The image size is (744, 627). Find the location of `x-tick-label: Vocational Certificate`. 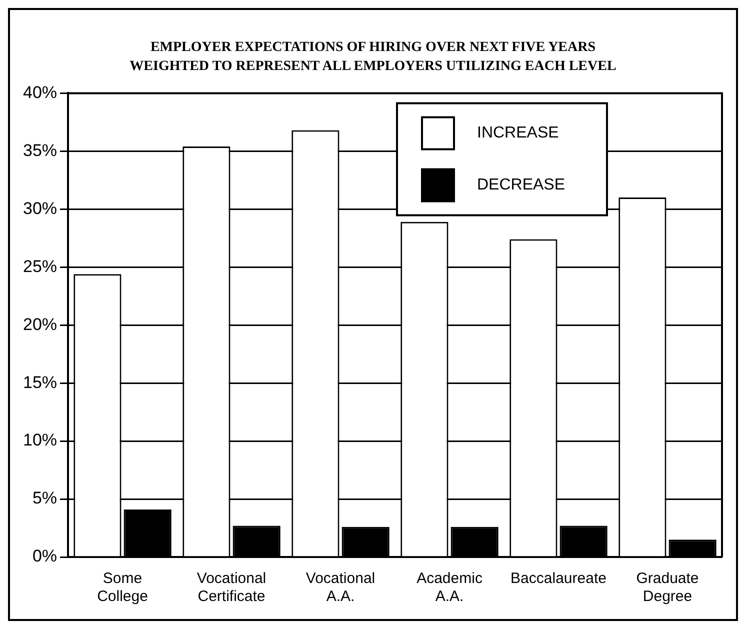

x-tick-label: Vocational Certificate is located at coordinates (231, 588).